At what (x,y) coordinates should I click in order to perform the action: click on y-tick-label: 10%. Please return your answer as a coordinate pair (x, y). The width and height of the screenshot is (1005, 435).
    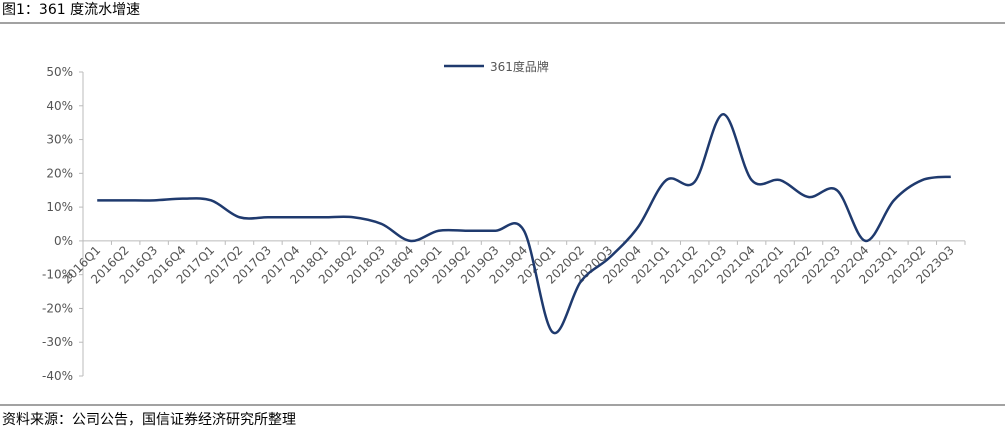
    Looking at the image, I should click on (59, 207).